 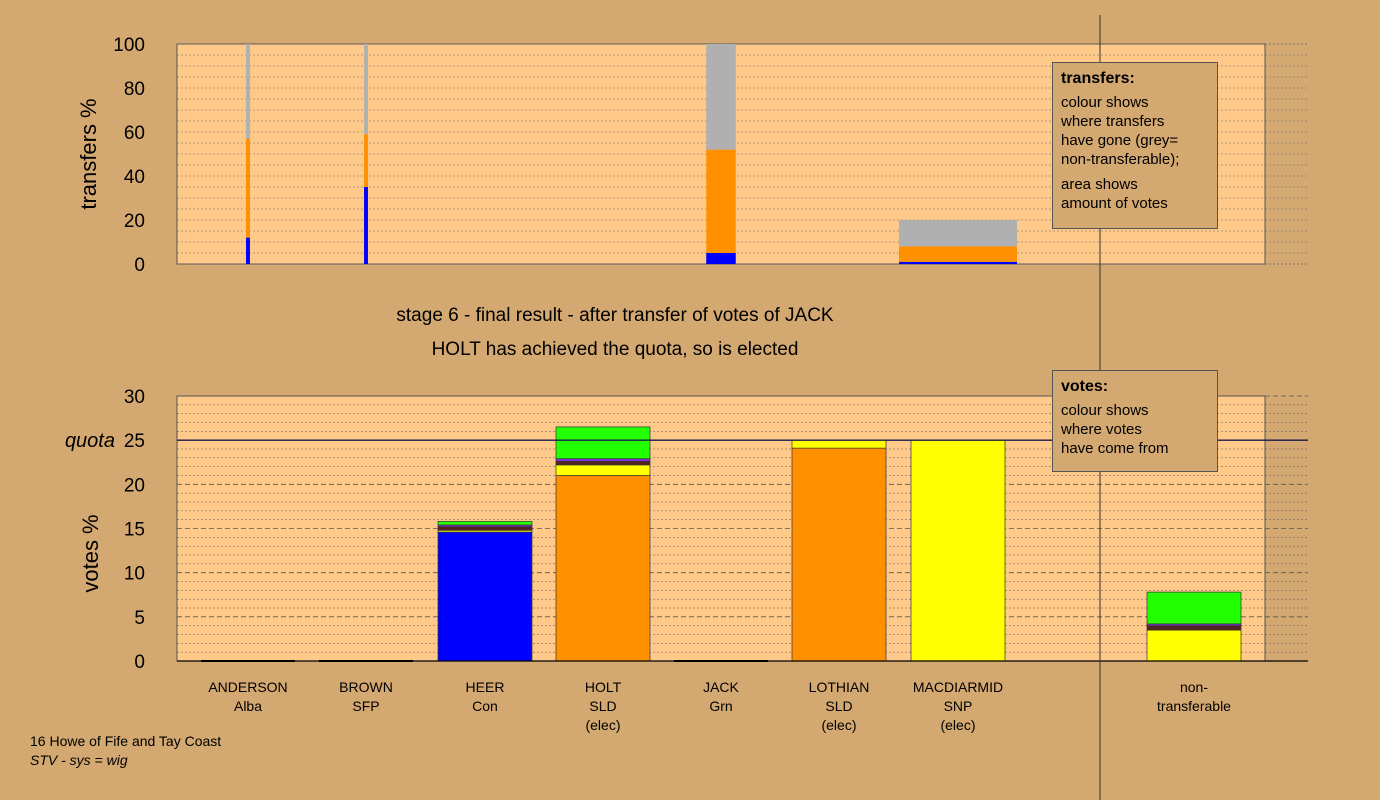 I want to click on candidate-party: SFP, so click(x=366, y=706).